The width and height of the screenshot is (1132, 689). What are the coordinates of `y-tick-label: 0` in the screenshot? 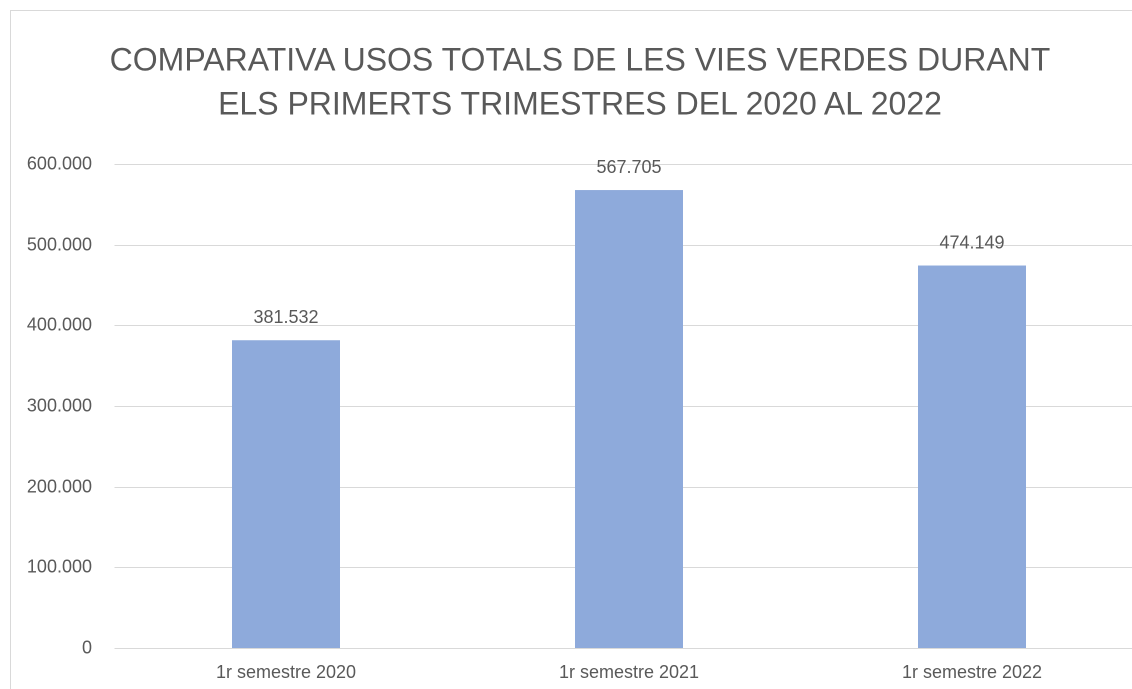 It's located at (87, 647).